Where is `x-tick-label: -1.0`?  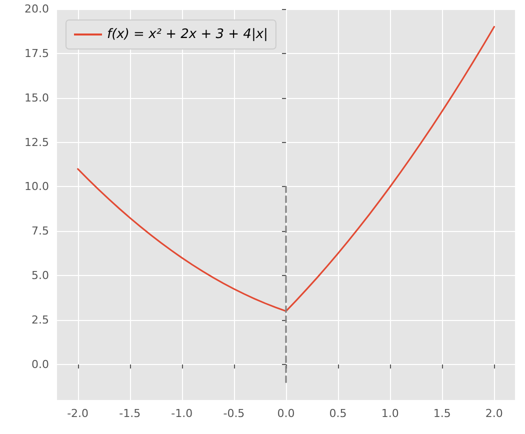 x-tick-label: -1.0 is located at coordinates (182, 413).